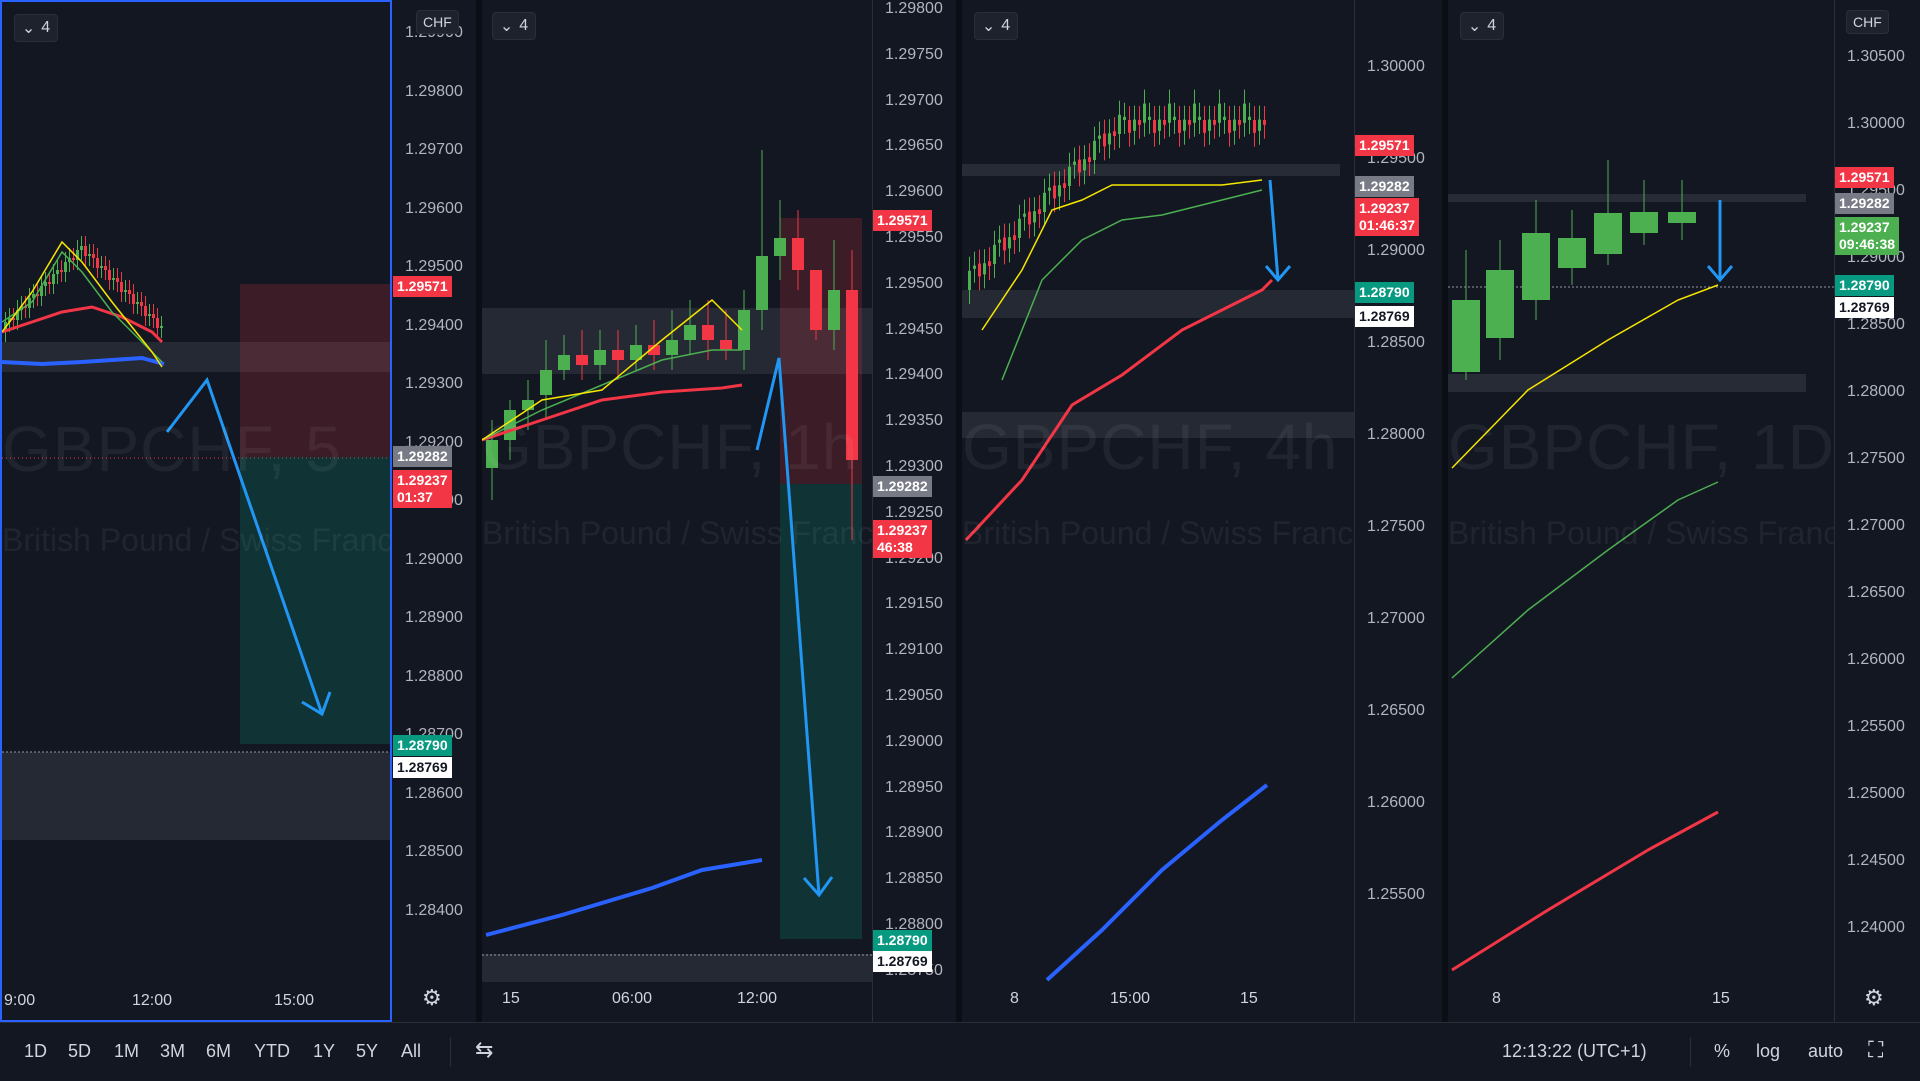 The height and width of the screenshot is (1081, 1920). I want to click on price-tick: 1.29650, so click(914, 146).